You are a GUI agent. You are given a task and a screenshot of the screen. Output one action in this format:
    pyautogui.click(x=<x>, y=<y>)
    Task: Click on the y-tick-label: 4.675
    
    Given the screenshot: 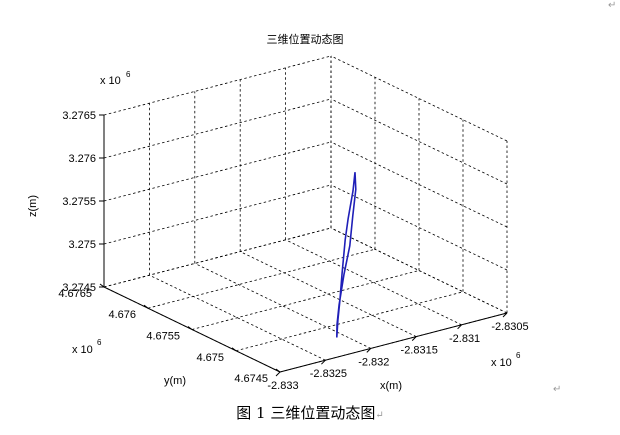 What is the action you would take?
    pyautogui.click(x=210, y=358)
    